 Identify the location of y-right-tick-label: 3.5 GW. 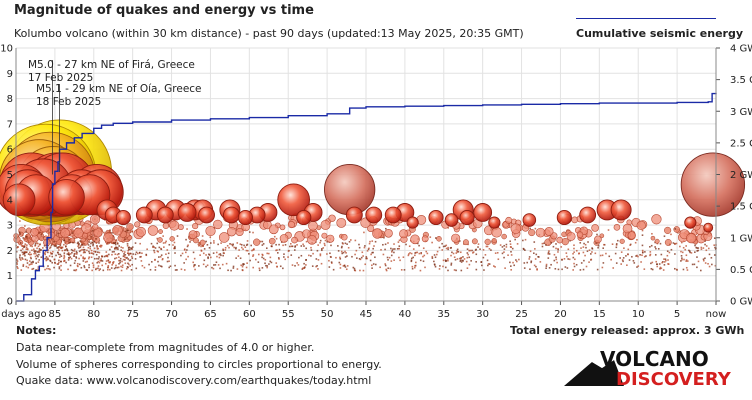
(741, 80).